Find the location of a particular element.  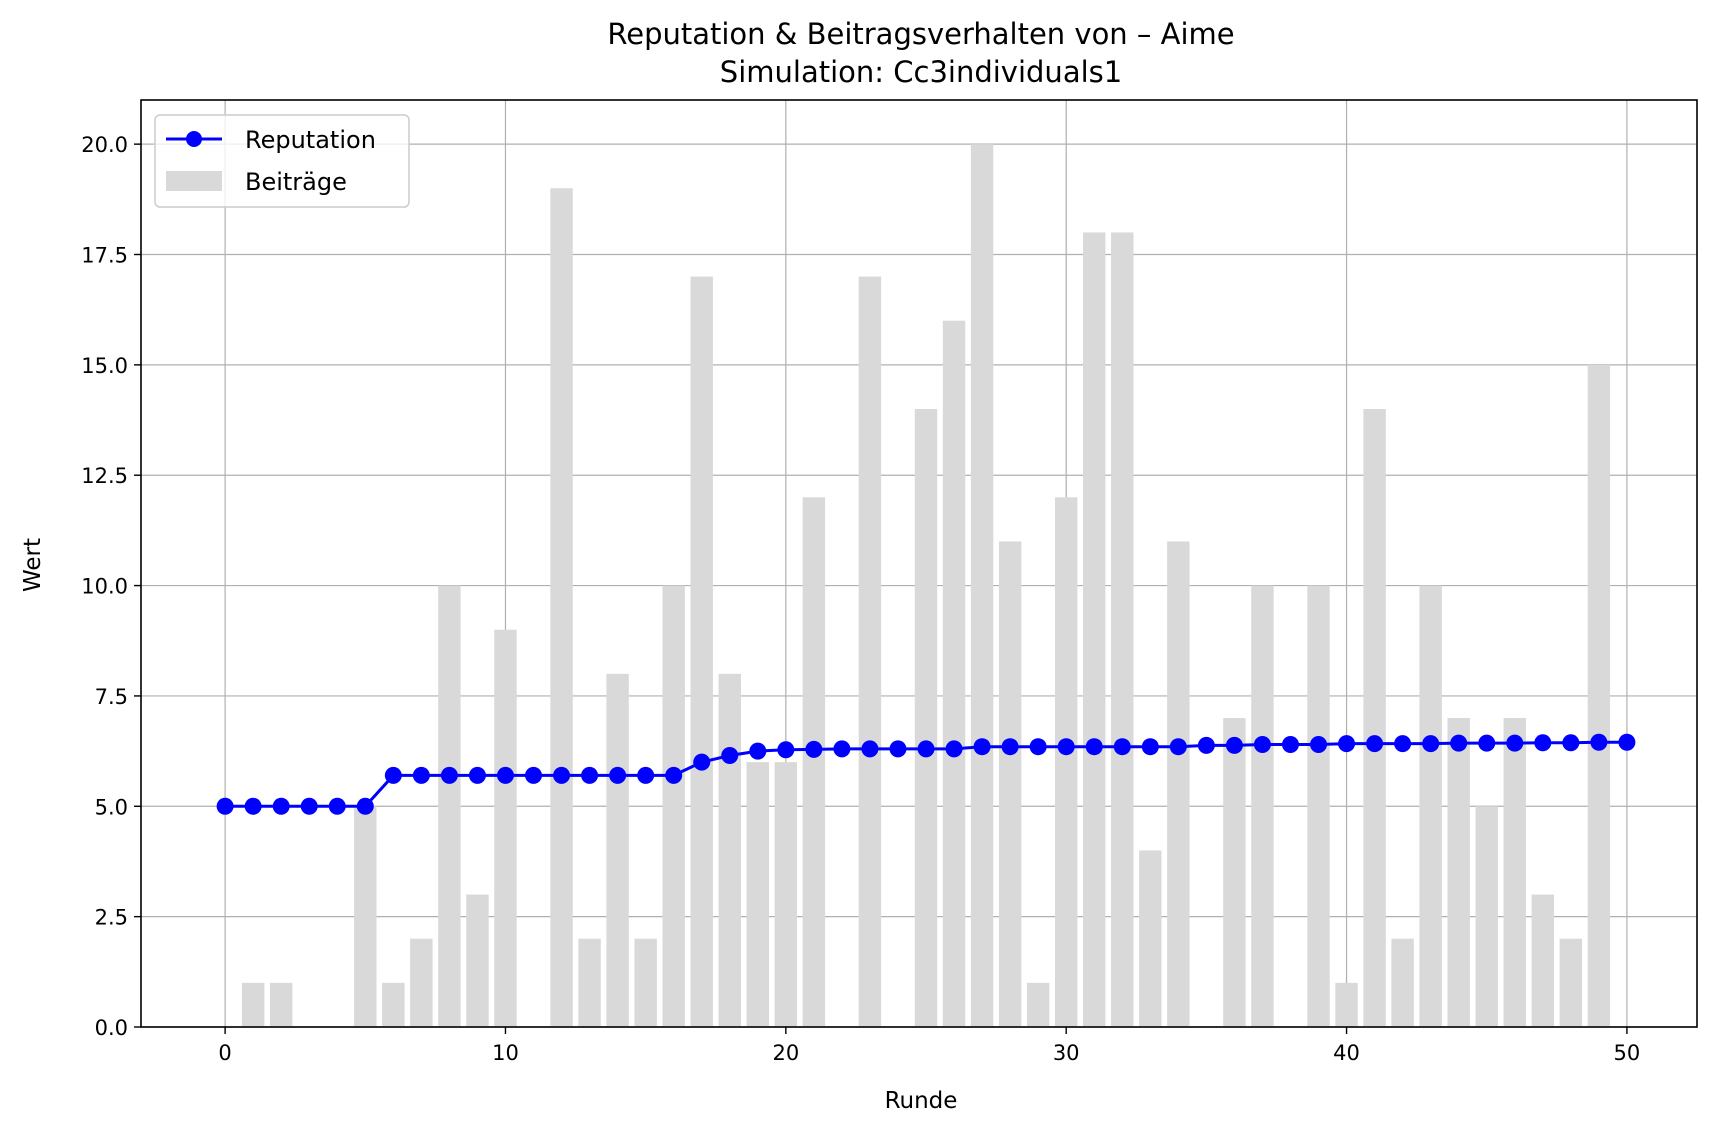

chart-subtitle: Simulation: Cc3individuals1 is located at coordinates (921, 72).